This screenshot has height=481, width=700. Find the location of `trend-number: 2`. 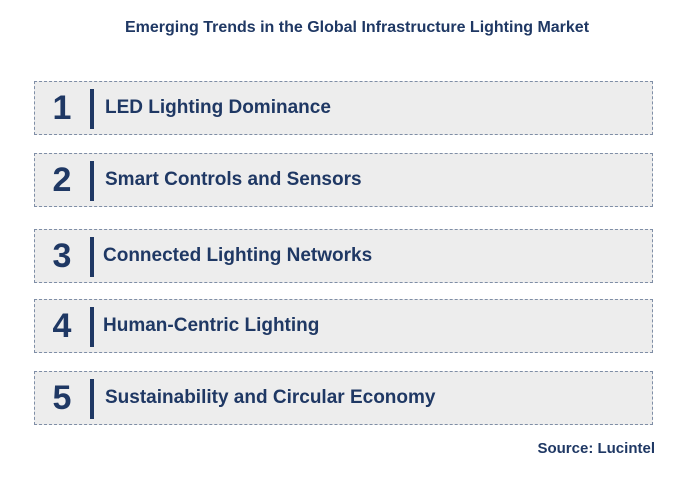

trend-number: 2 is located at coordinates (62, 179).